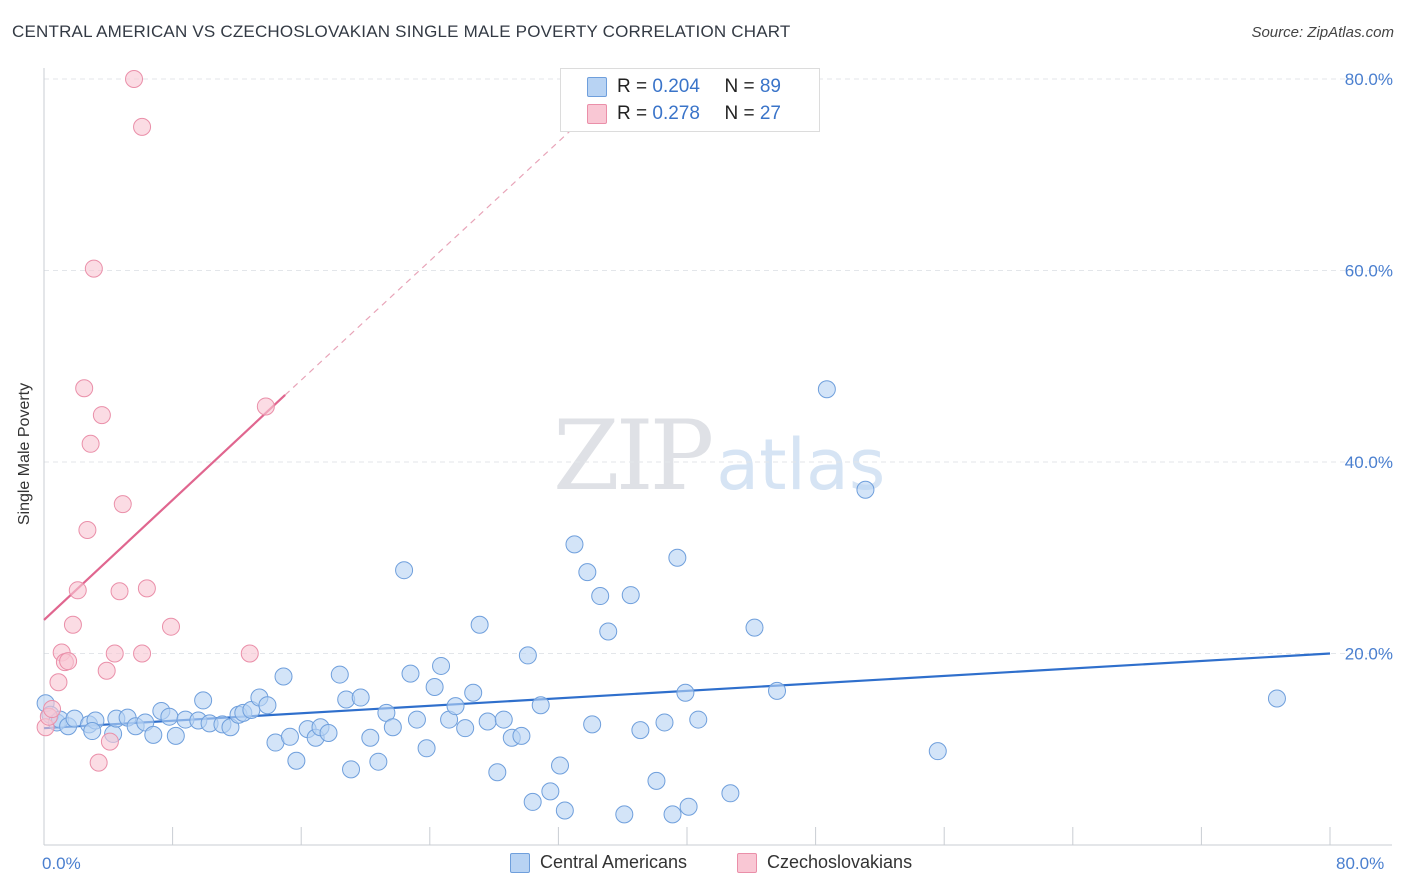 This screenshot has height=892, width=1406. What do you see at coordinates (24, 454) in the screenshot?
I see `y-axis-label: Single Male Poverty` at bounding box center [24, 454].